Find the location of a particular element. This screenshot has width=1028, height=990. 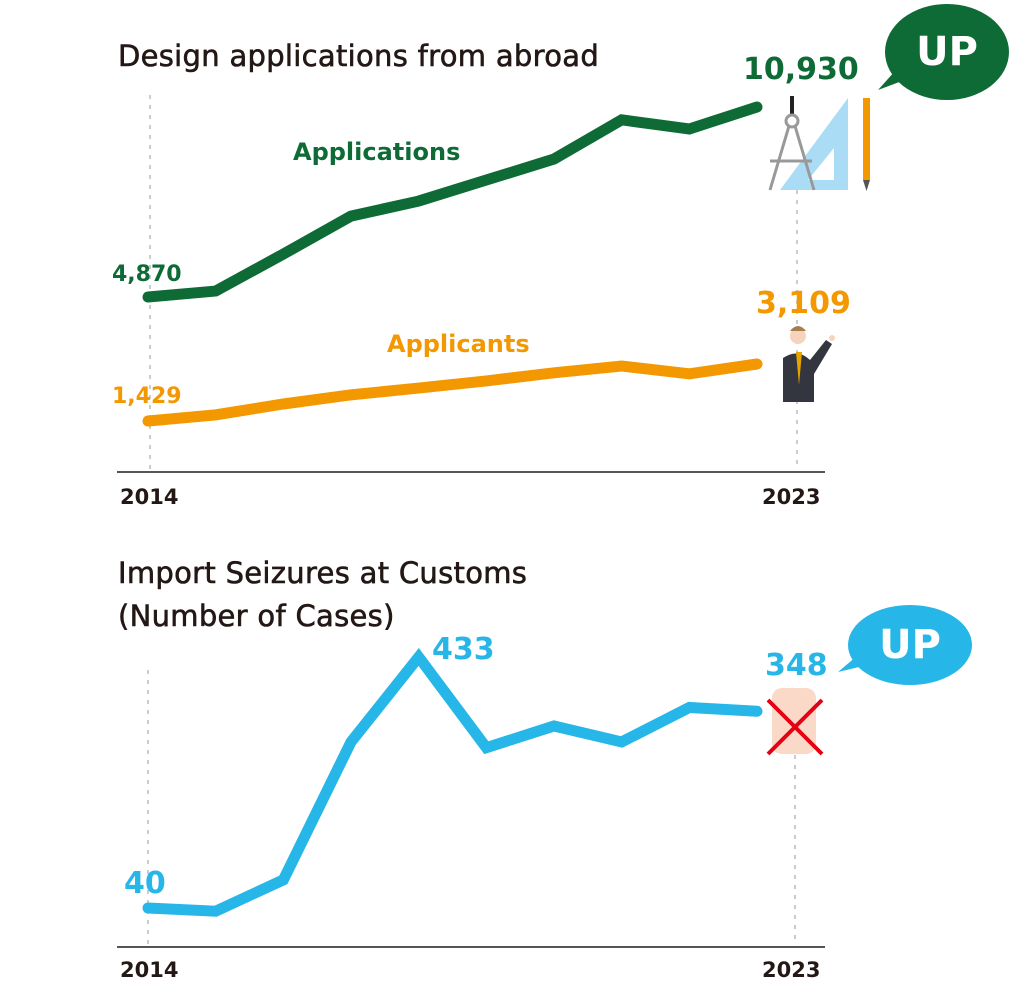

chart-title: Design applications from abroad is located at coordinates (359, 56).